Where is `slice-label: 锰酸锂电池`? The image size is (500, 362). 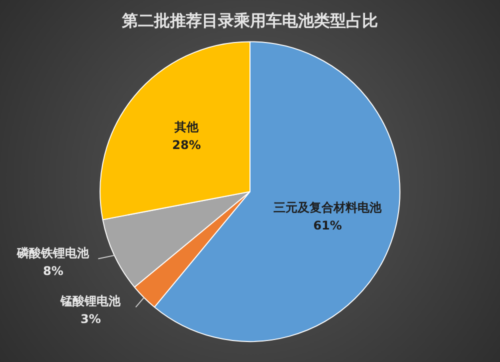 slice-label: 锰酸锂电池 is located at coordinates (91, 301).